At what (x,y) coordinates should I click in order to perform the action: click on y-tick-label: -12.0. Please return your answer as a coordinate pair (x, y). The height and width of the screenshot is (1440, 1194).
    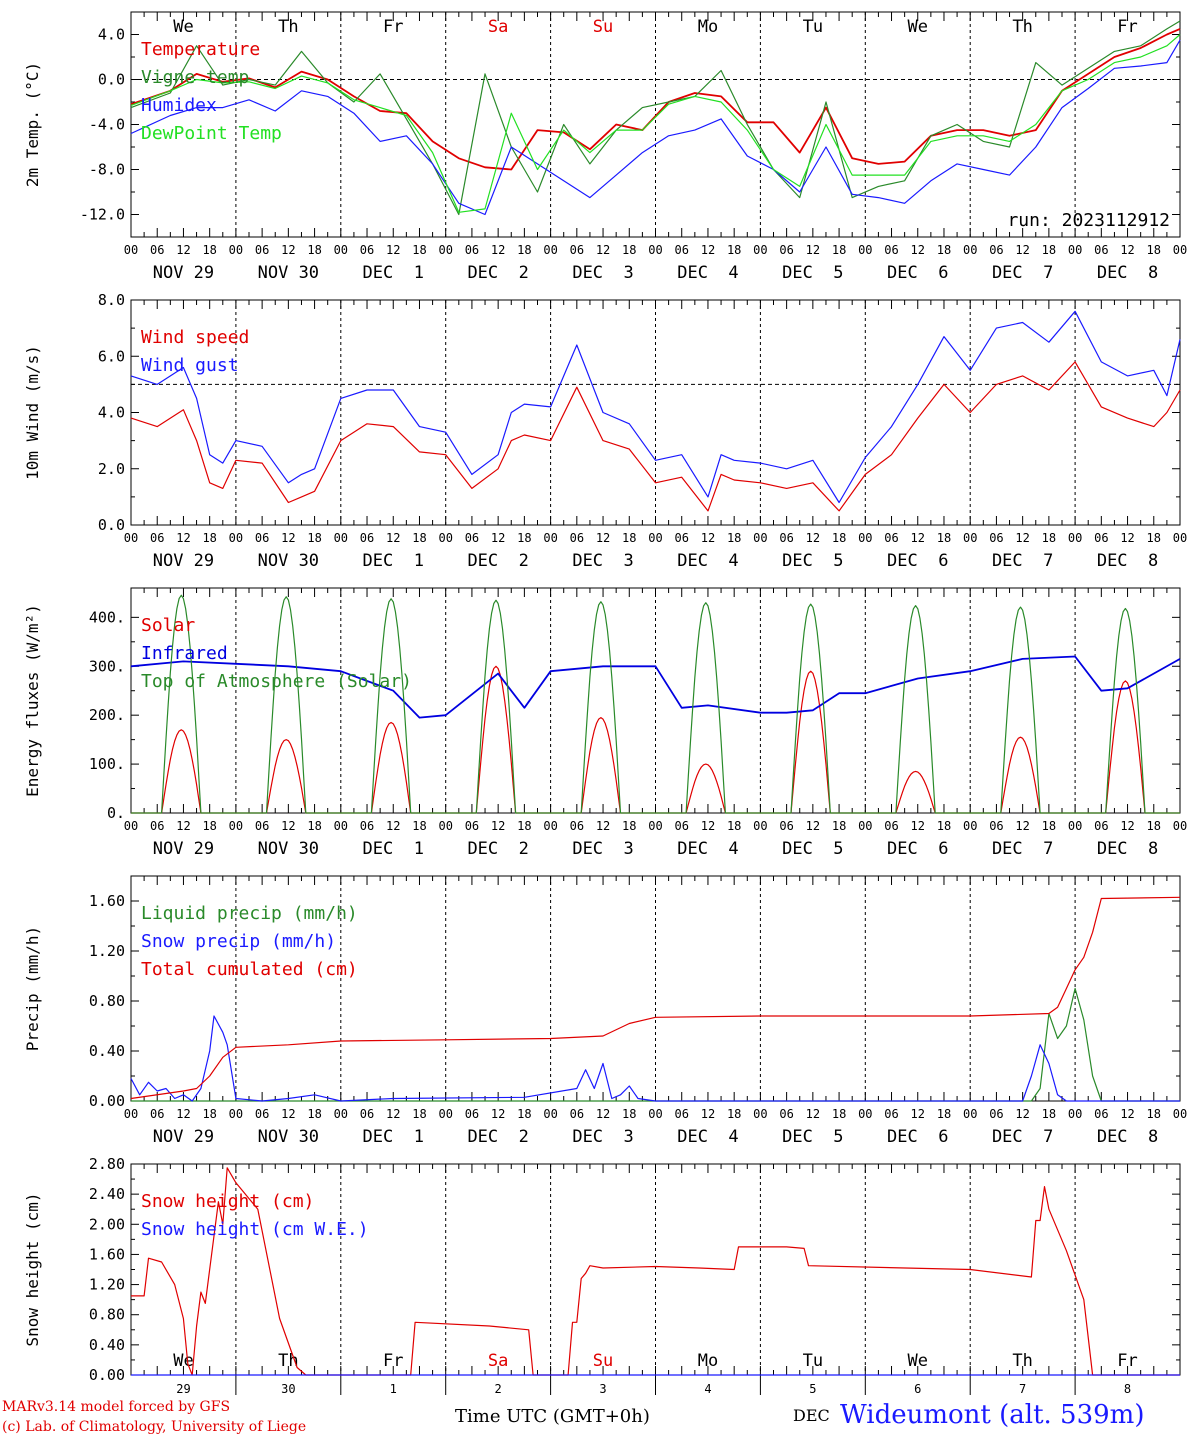
    Looking at the image, I should click on (102, 215).